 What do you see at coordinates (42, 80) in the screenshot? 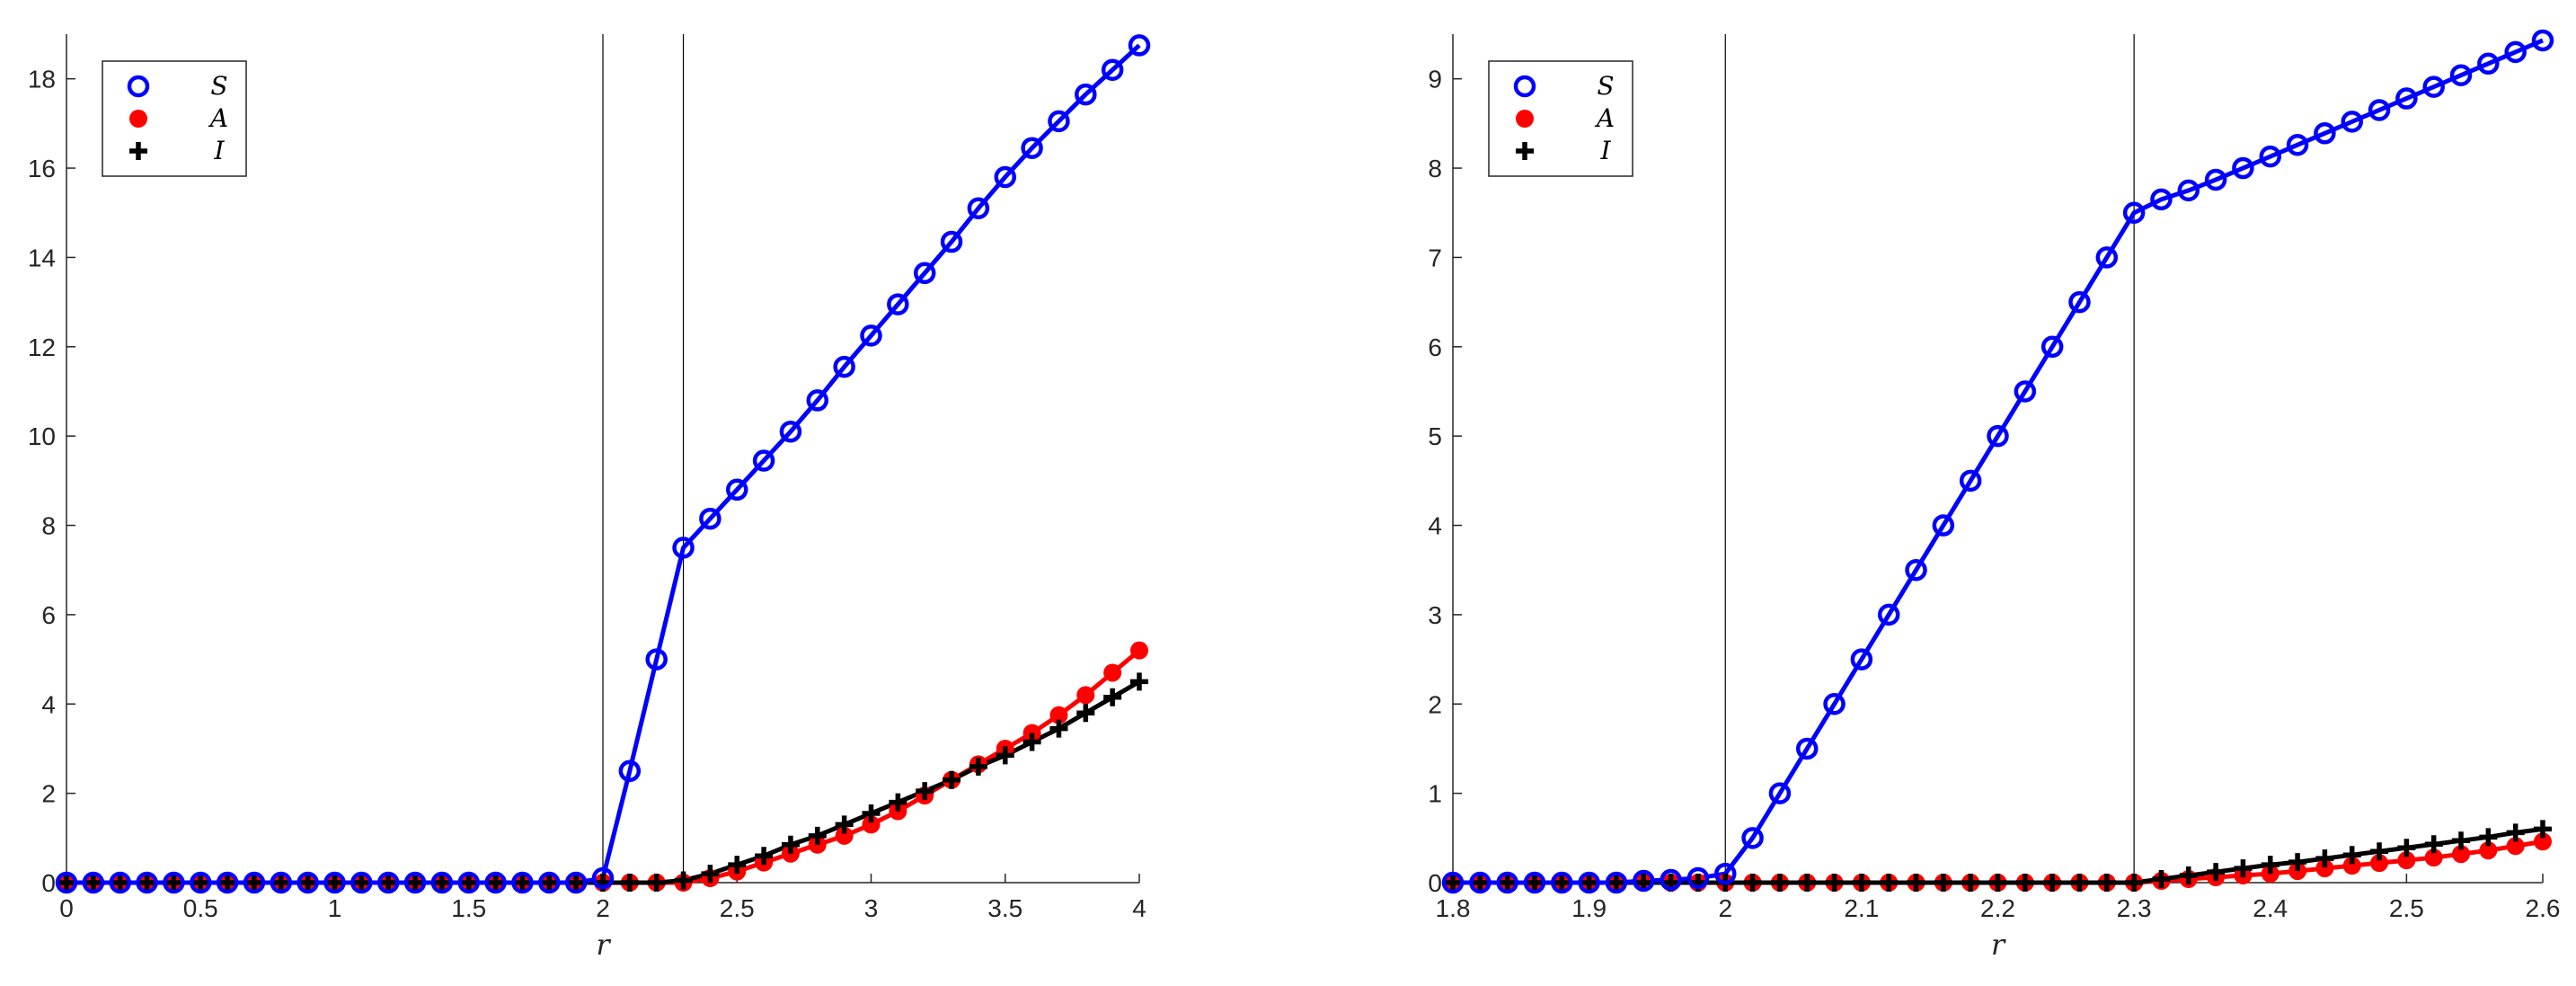
I see `y-tick-label: 18` at bounding box center [42, 80].